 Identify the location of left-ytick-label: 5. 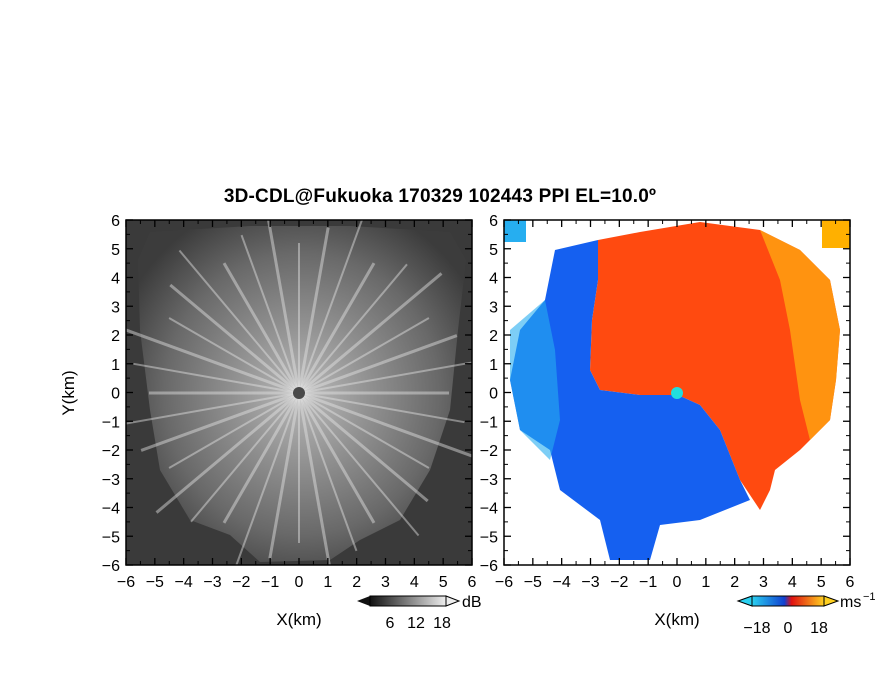
(115, 250).